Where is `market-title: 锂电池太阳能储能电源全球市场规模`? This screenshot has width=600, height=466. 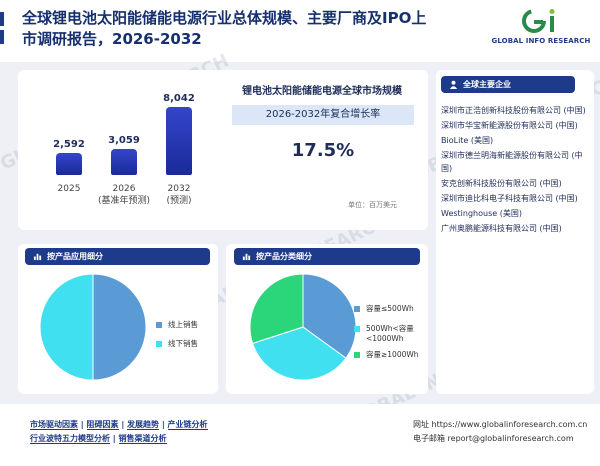
market-title: 锂电池太阳能储能电源全球市场规模 is located at coordinates (322, 91).